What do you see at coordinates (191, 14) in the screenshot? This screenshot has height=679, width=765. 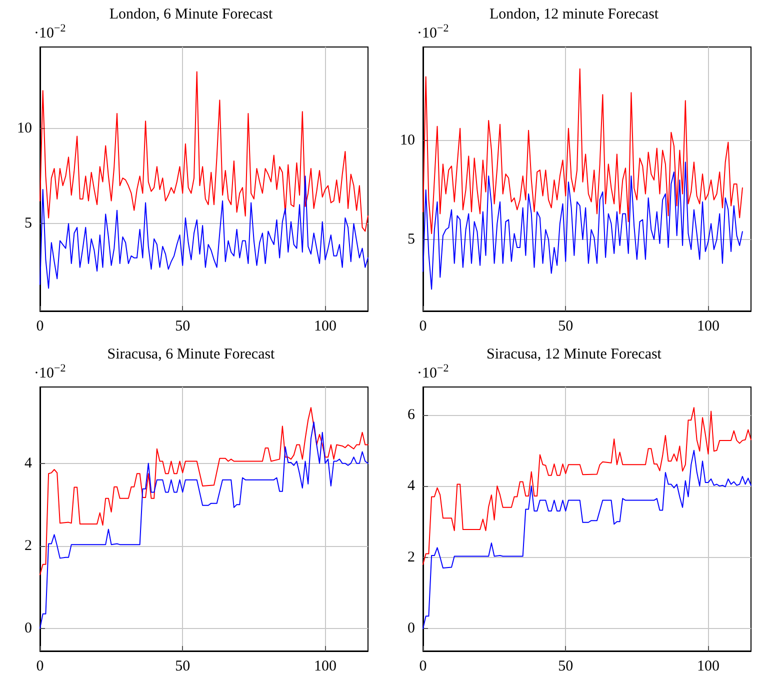 I see `chart-title: London, 6 Minute Forecast` at bounding box center [191, 14].